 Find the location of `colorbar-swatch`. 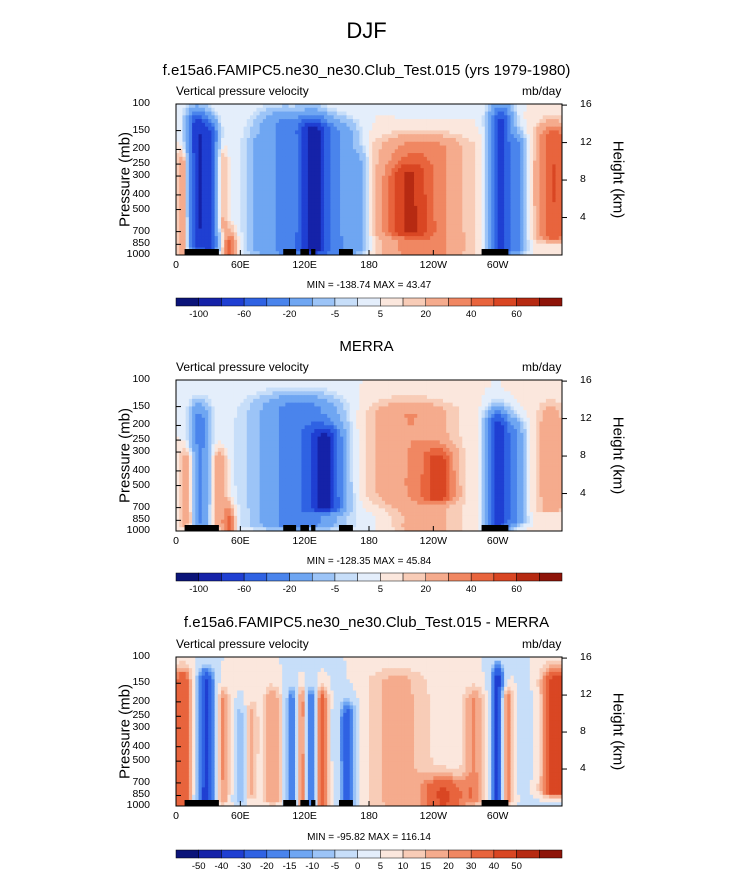

colorbar-swatch is located at coordinates (255, 302).